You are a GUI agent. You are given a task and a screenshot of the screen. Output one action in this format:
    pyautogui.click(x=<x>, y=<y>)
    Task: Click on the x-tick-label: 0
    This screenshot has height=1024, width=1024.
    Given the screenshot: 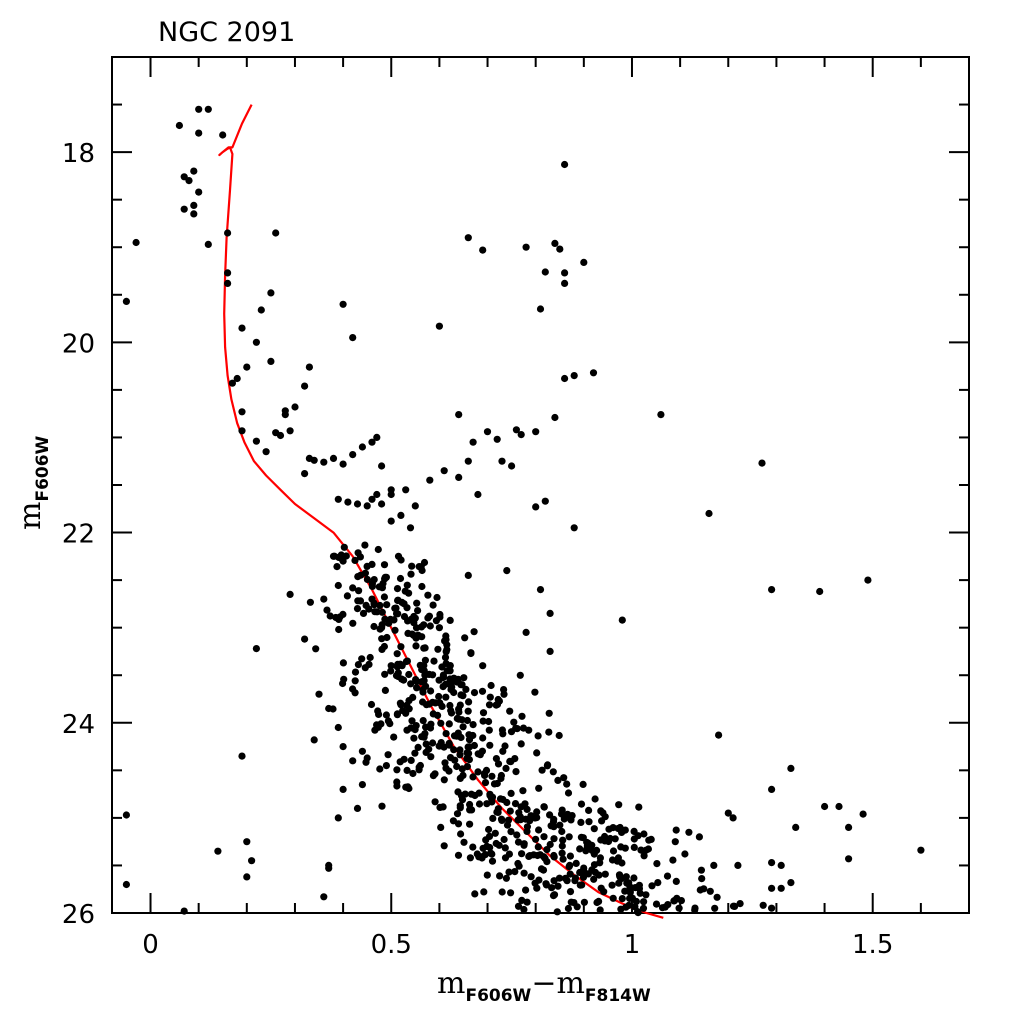 What is the action you would take?
    pyautogui.click(x=150, y=945)
    